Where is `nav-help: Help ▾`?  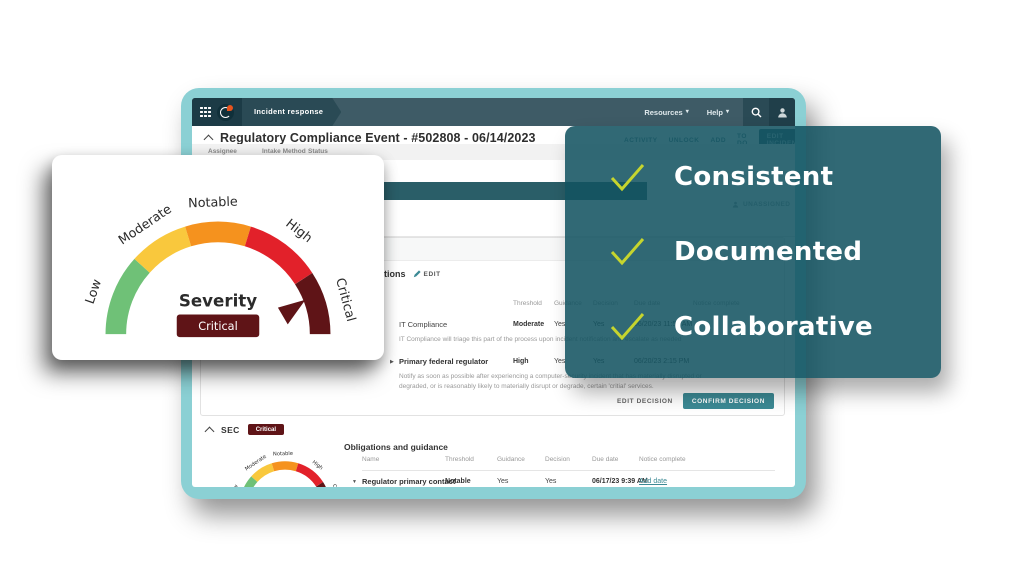 nav-help: Help ▾ is located at coordinates (718, 112).